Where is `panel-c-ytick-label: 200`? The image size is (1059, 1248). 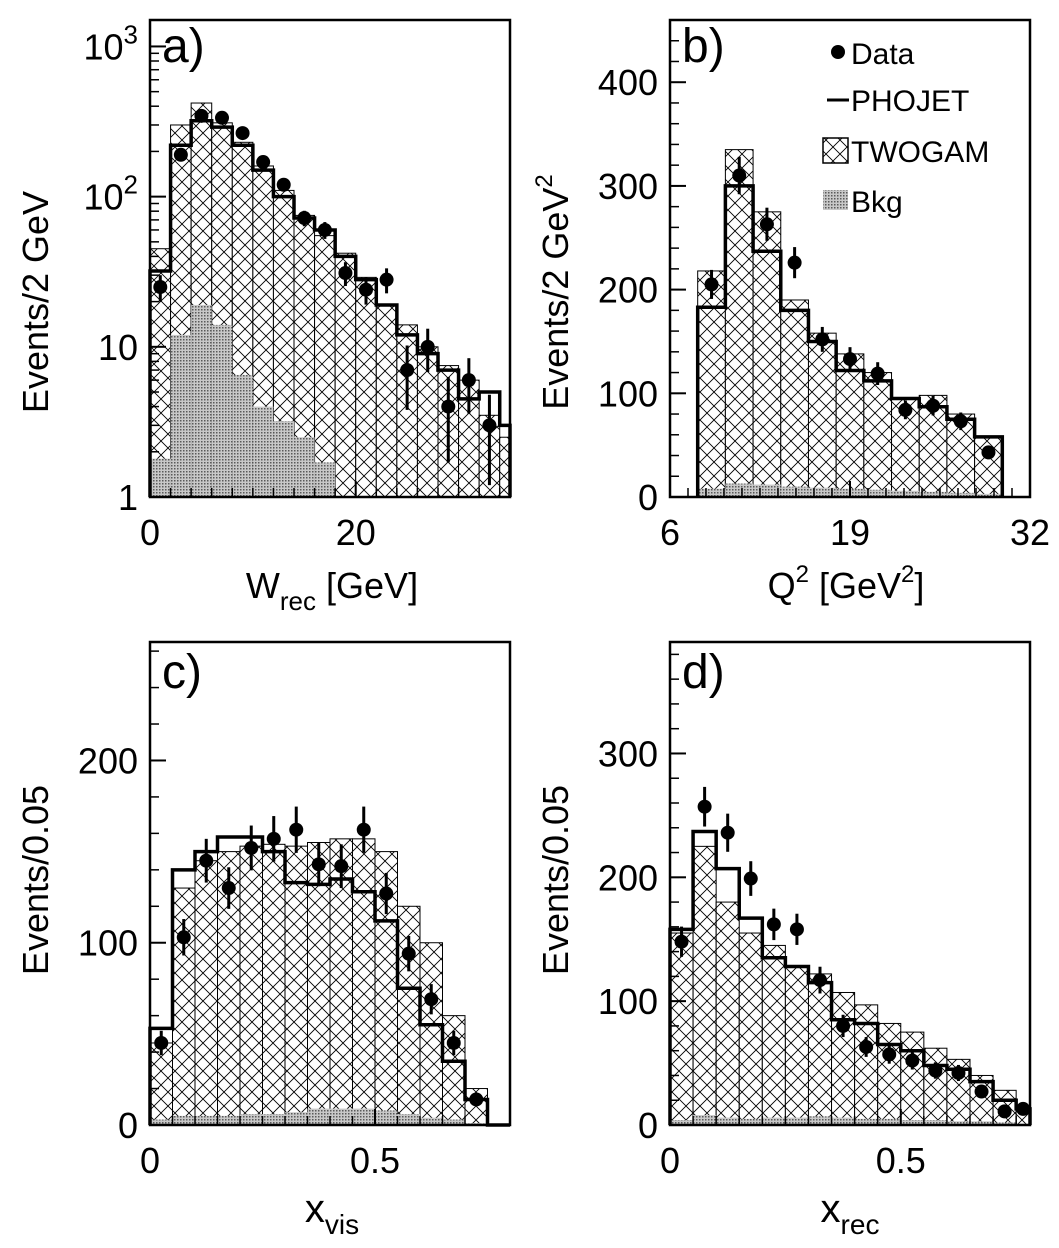
panel-c-ytick-label: 200 is located at coordinates (108, 760).